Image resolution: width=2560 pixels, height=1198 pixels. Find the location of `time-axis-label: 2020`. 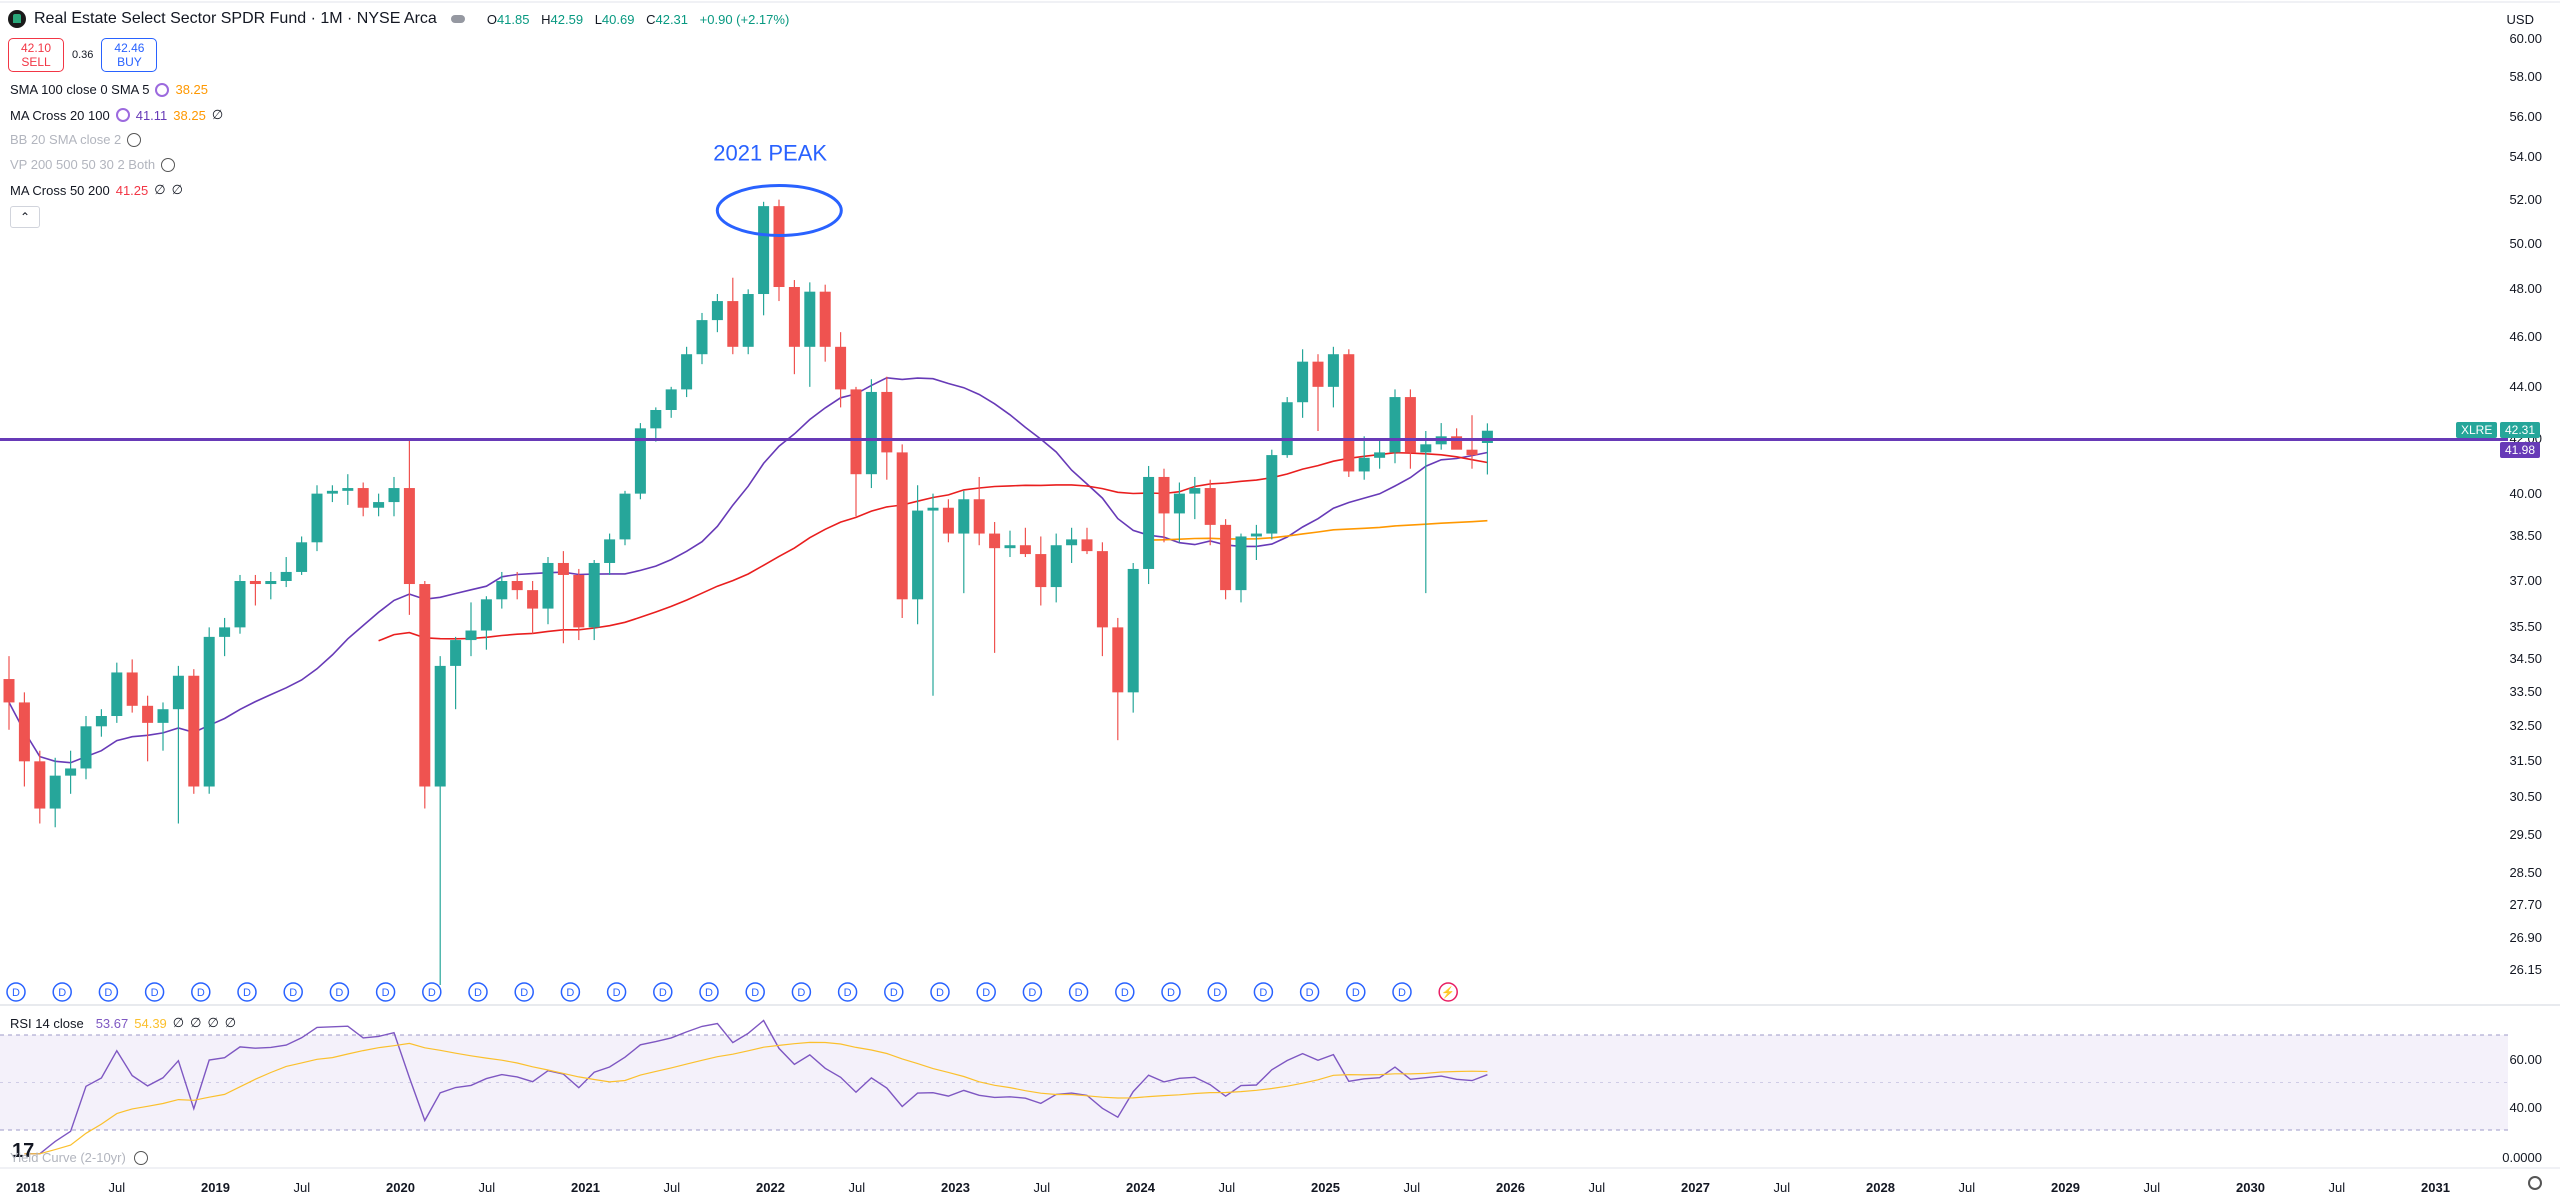

time-axis-label: 2020 is located at coordinates (400, 1187).